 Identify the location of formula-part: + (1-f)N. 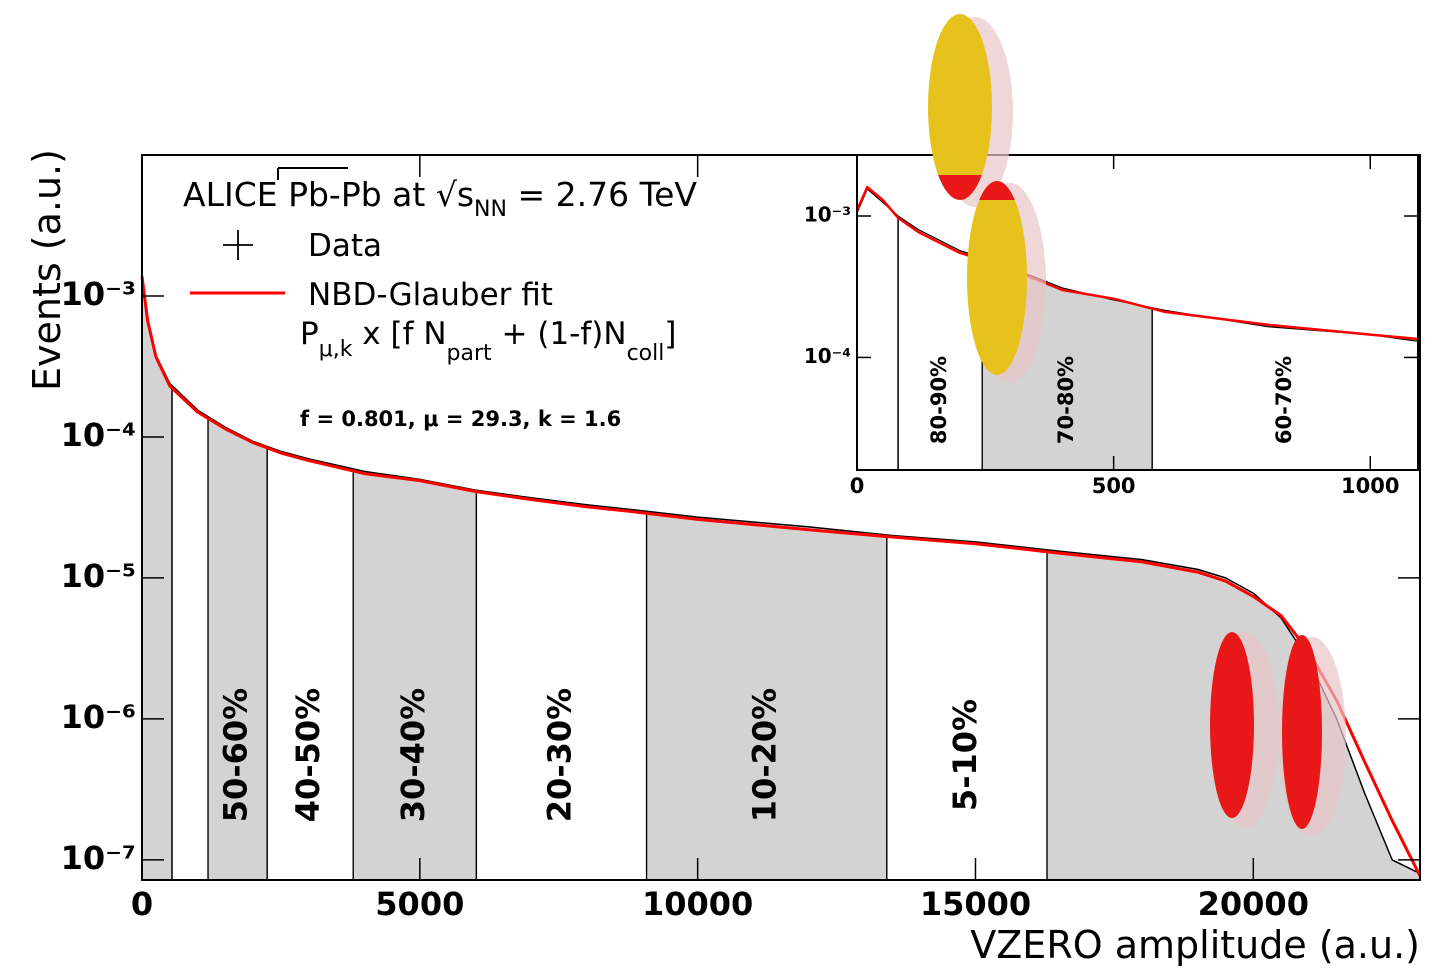
(559, 334).